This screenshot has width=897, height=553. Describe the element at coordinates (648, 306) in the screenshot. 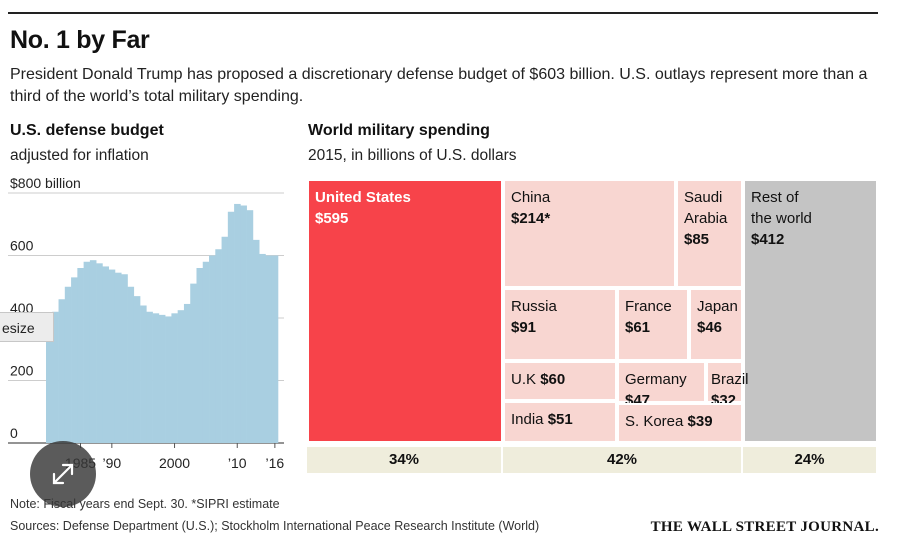

I see `country-name: France` at that location.